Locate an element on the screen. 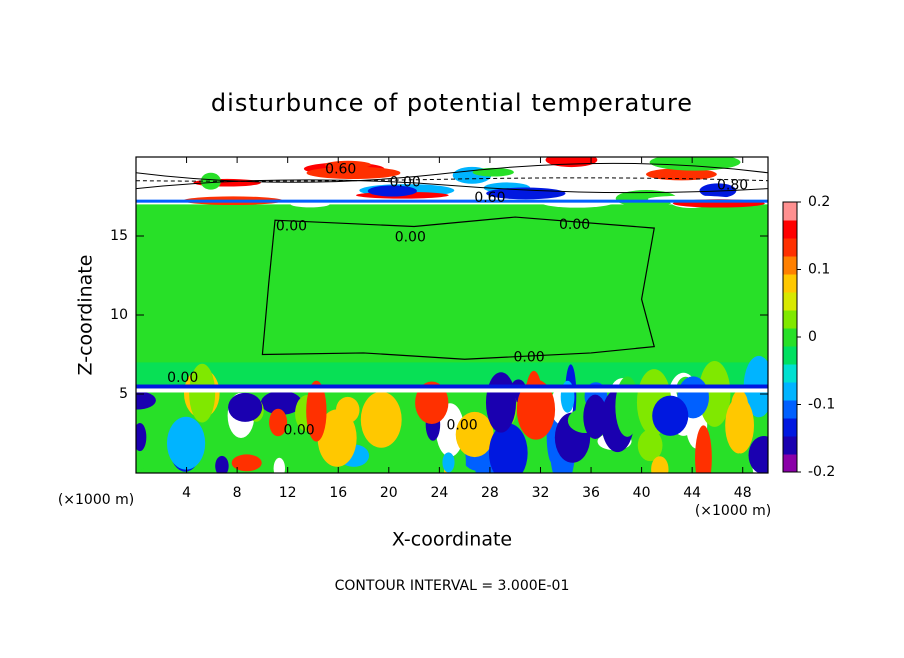 The width and height of the screenshot is (904, 658). x-tick-label: 20 is located at coordinates (389, 493).